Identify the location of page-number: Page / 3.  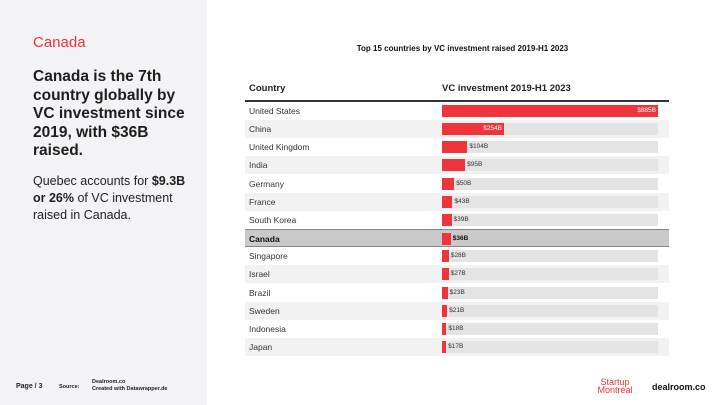
(29, 386).